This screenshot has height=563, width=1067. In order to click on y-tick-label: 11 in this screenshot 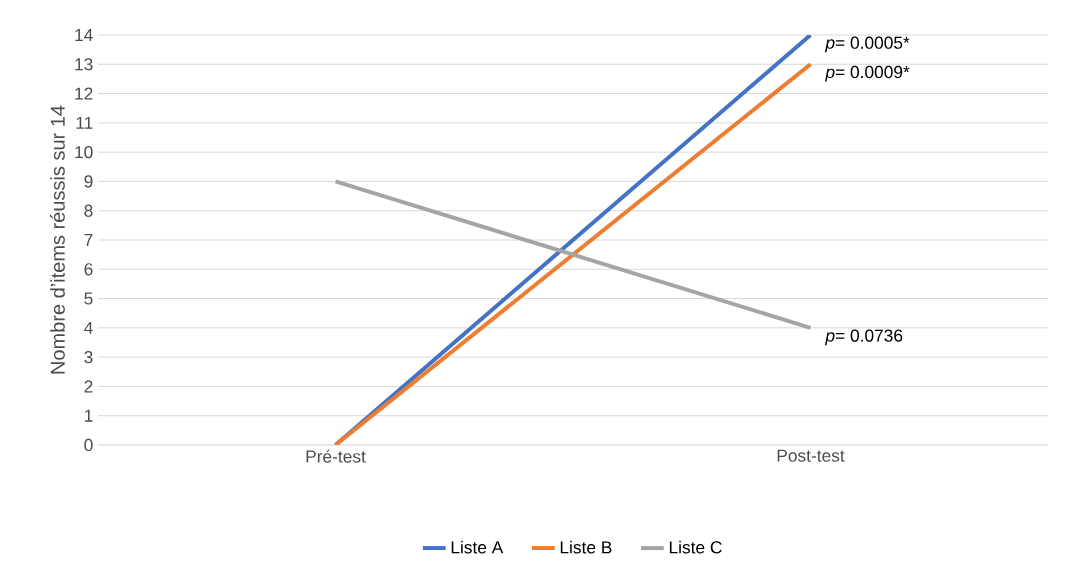, I will do `click(84, 122)`.